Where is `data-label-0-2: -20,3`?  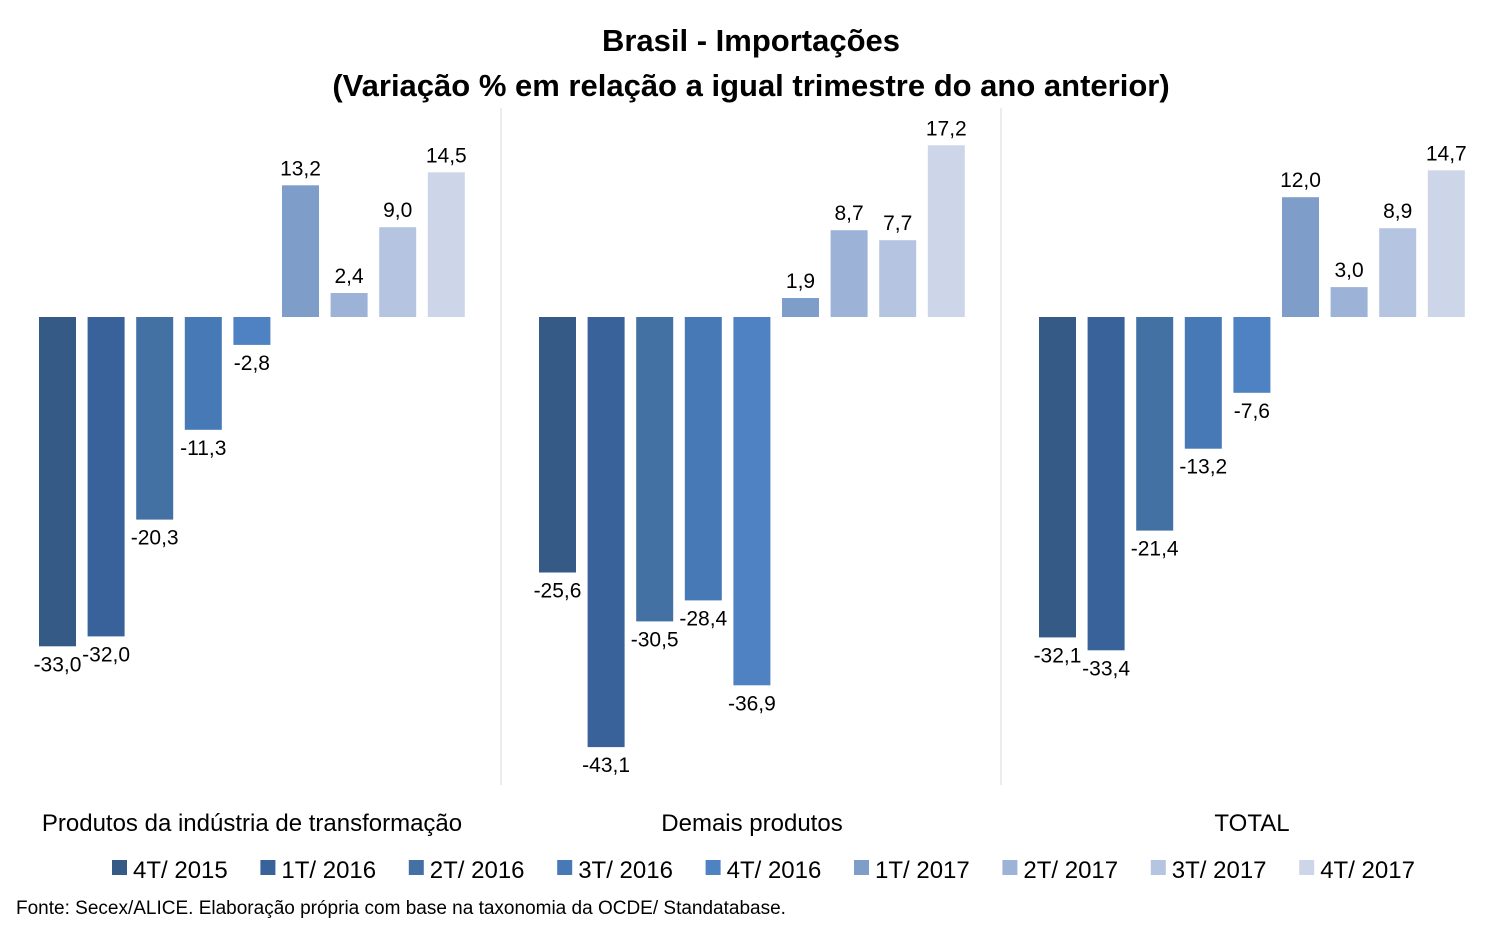
data-label-0-2: -20,3 is located at coordinates (155, 538).